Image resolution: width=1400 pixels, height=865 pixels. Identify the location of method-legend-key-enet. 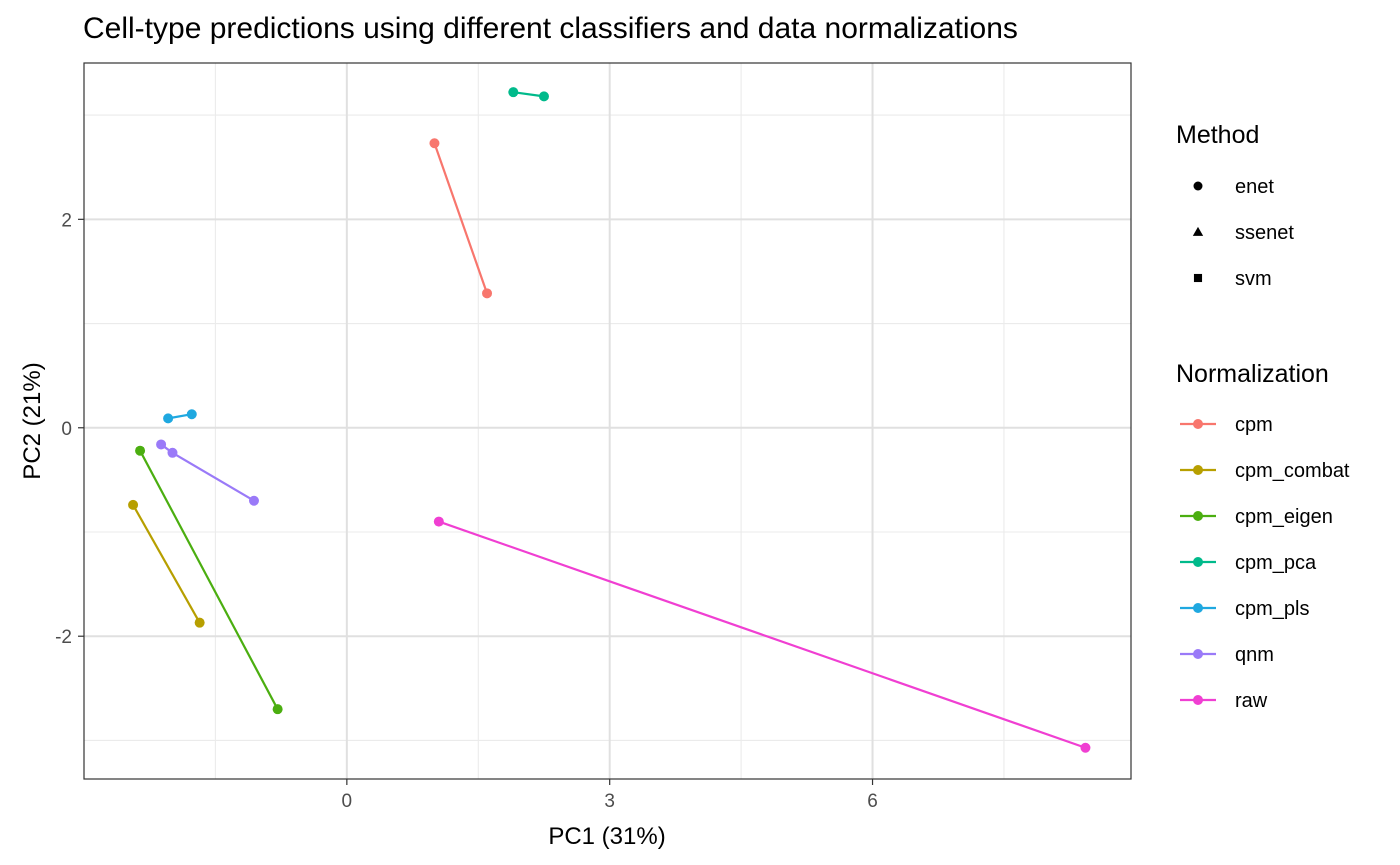
(1198, 186).